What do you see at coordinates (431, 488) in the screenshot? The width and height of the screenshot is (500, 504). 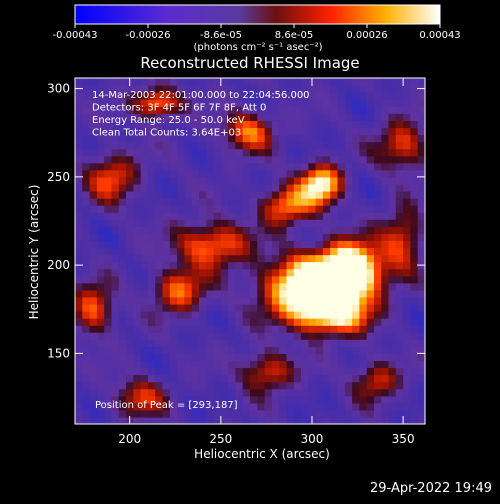 I see `timestamp: 29-Apr-2022 19:49` at bounding box center [431, 488].